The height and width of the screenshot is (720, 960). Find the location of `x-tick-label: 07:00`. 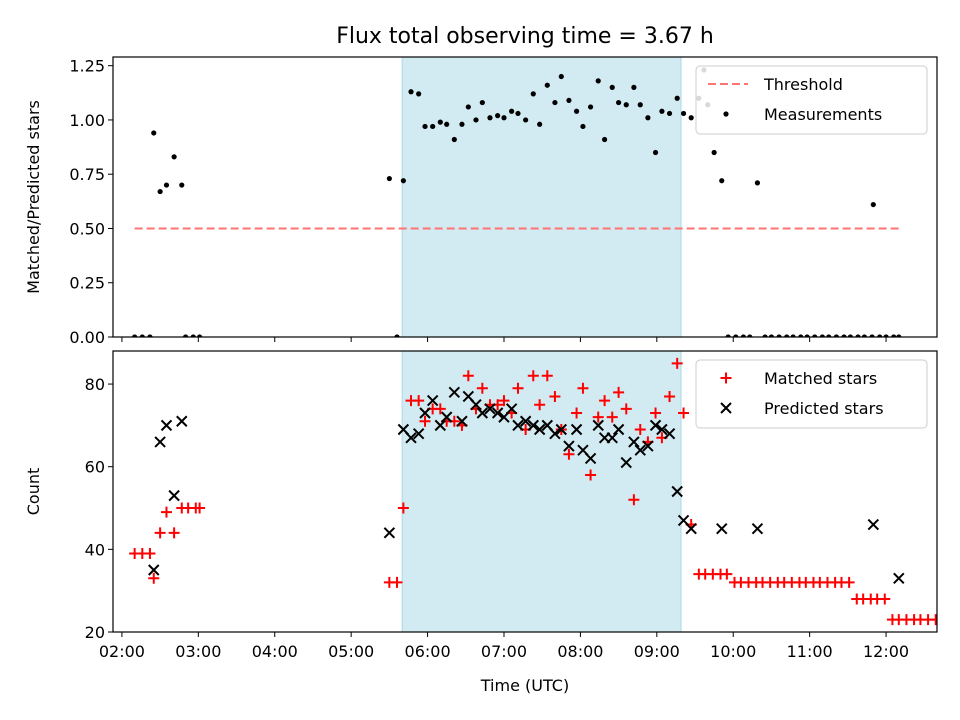

x-tick-label: 07:00 is located at coordinates (504, 651).